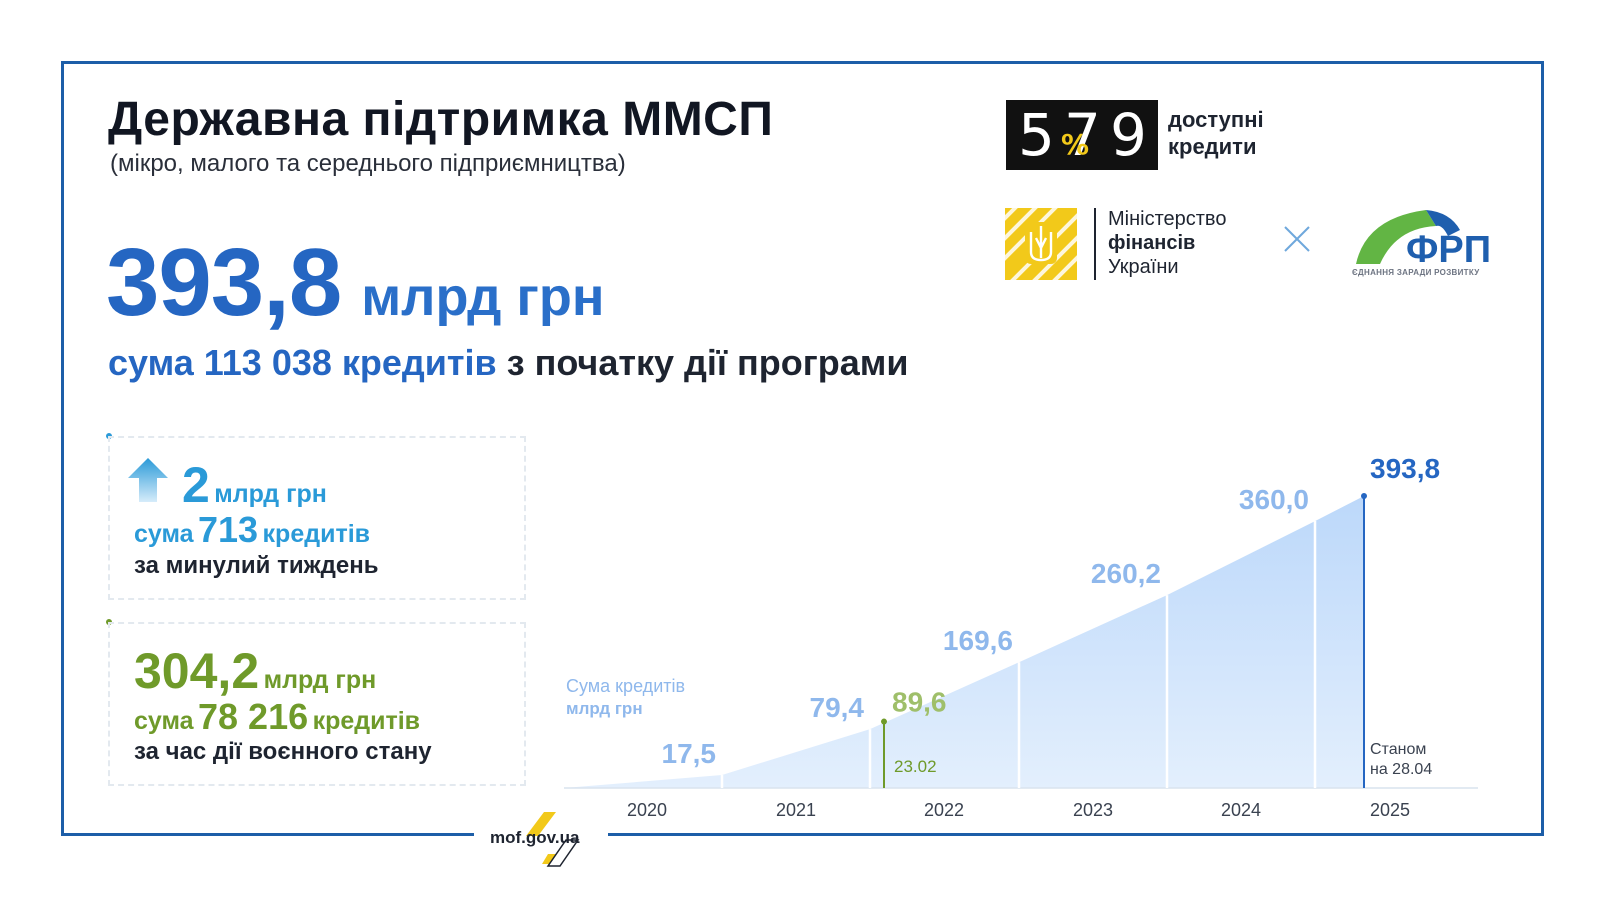 The height and width of the screenshot is (900, 1600). What do you see at coordinates (1128, 135) in the screenshot?
I see `logo-579-digit: 9` at bounding box center [1128, 135].